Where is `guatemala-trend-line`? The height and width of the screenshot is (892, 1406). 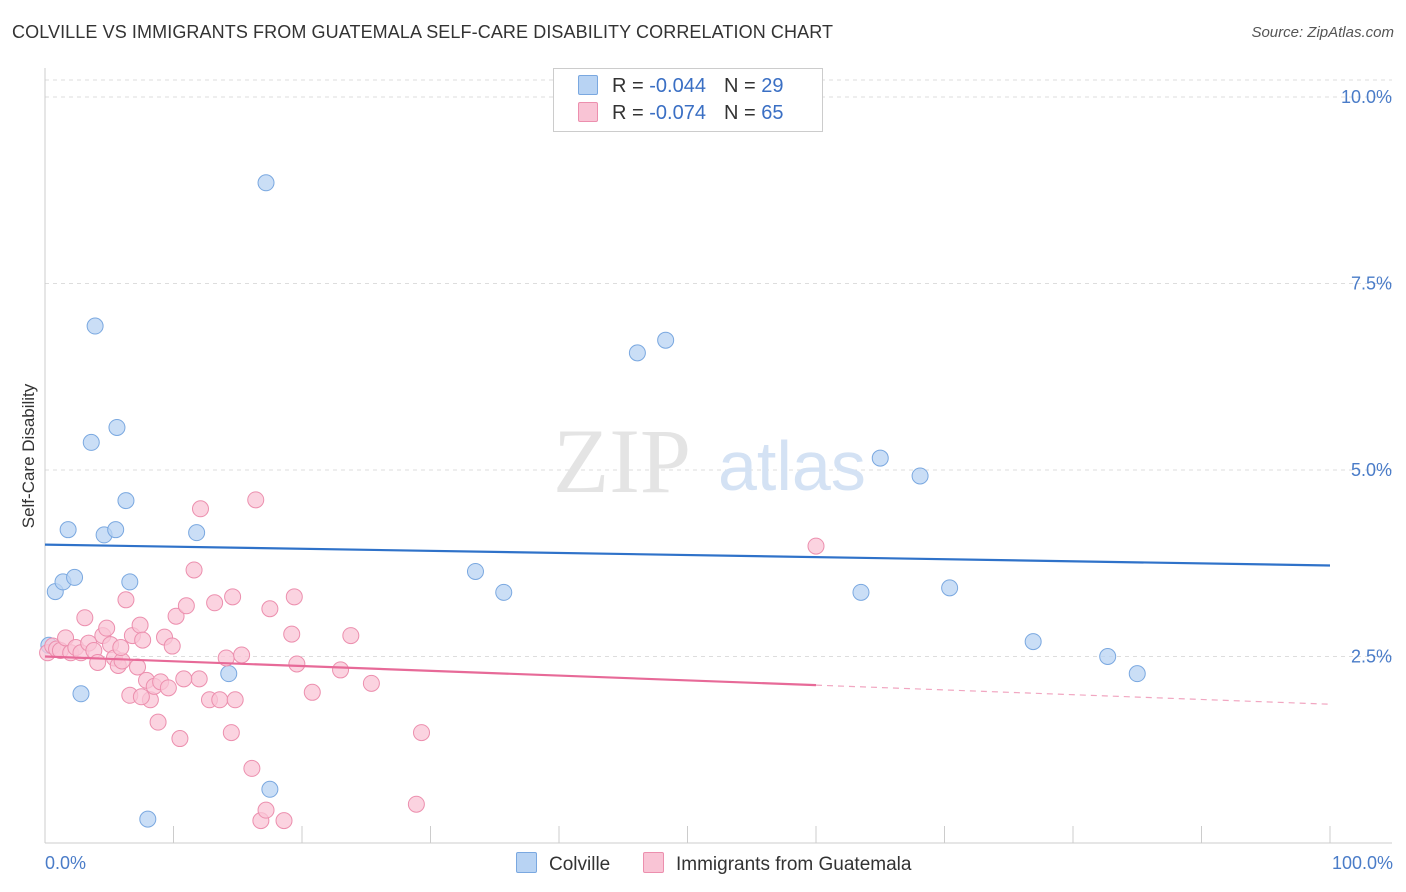 guatemala-trend-line is located at coordinates (430, 671).